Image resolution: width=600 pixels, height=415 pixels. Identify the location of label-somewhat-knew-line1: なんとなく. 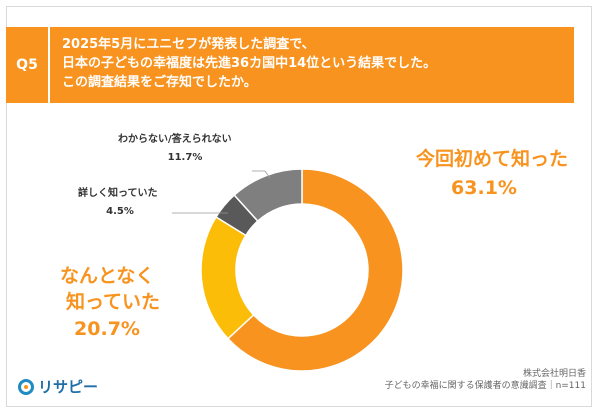
(107, 276).